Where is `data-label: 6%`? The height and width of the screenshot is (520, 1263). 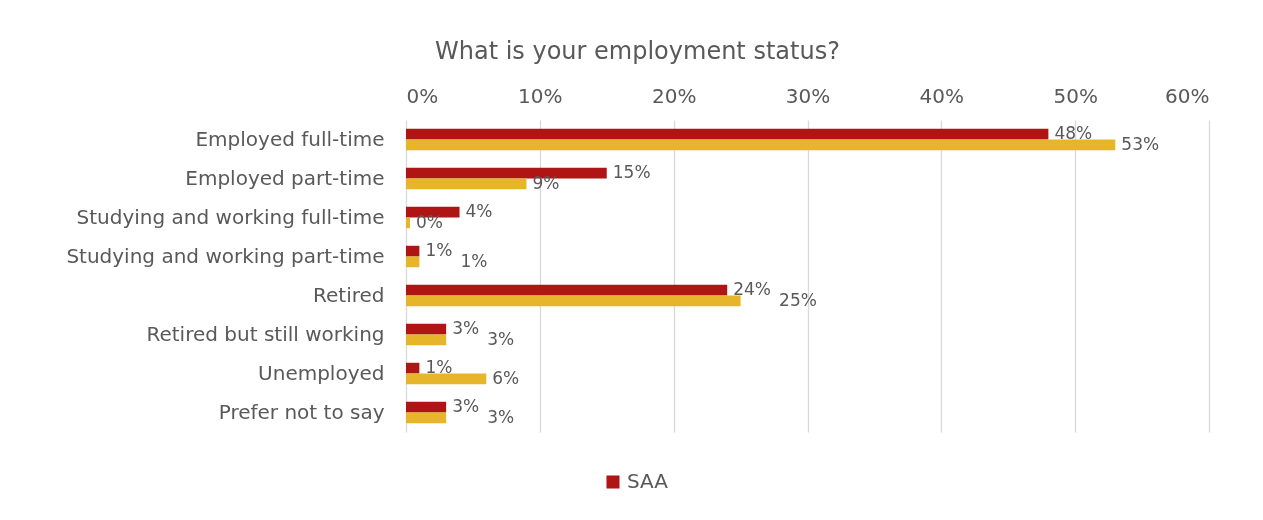 data-label: 6% is located at coordinates (506, 377).